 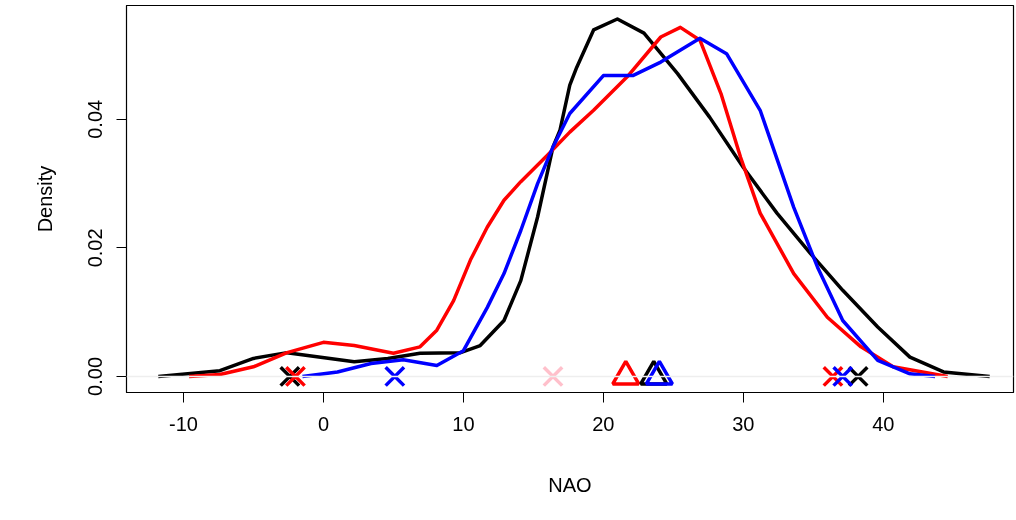 I want to click on x-tick-label: 40, so click(x=883, y=423).